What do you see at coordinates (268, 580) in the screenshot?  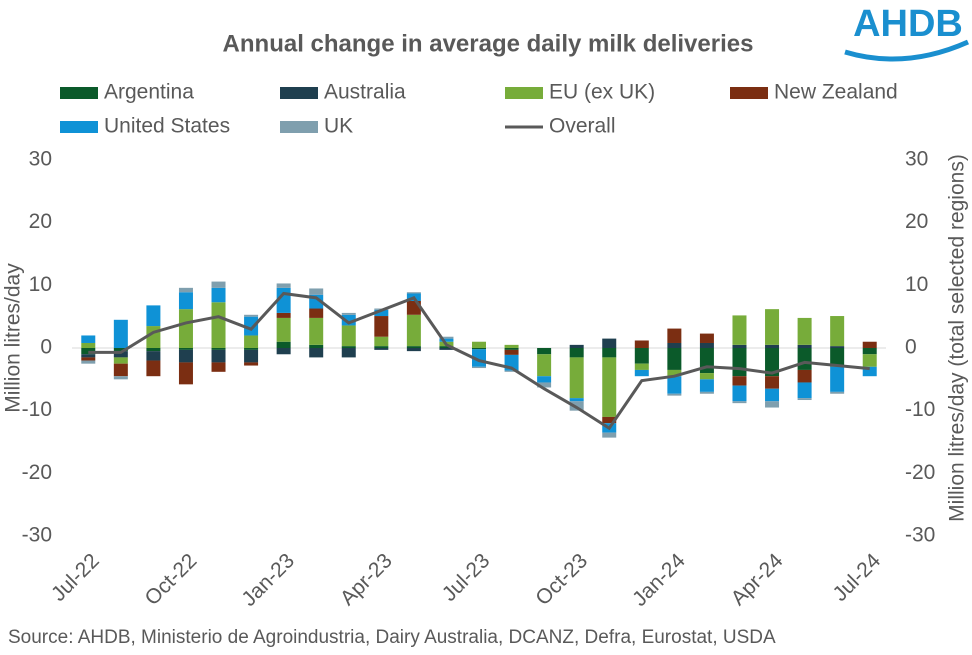 I see `x-tick-label: Jan-23` at bounding box center [268, 580].